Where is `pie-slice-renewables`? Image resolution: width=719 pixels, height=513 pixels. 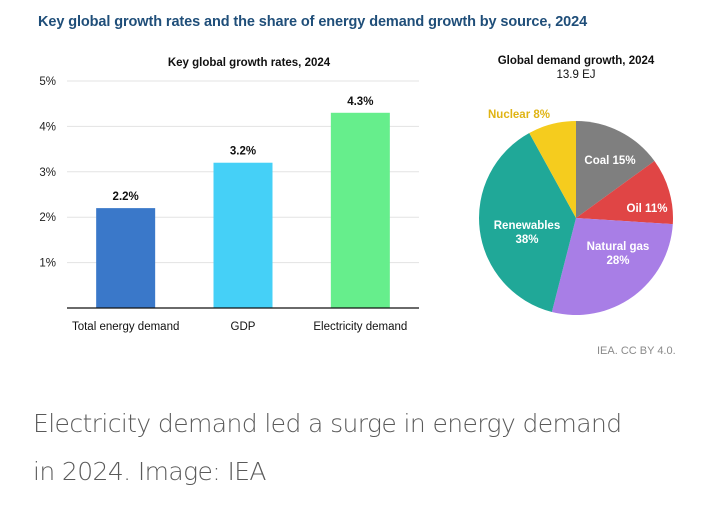 pie-slice-renewables is located at coordinates (527, 222).